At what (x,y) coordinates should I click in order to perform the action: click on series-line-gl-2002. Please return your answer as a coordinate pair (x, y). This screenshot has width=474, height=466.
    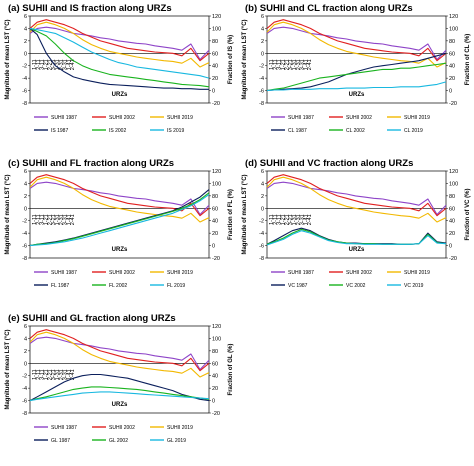
    Looking at the image, I should click on (119, 394).